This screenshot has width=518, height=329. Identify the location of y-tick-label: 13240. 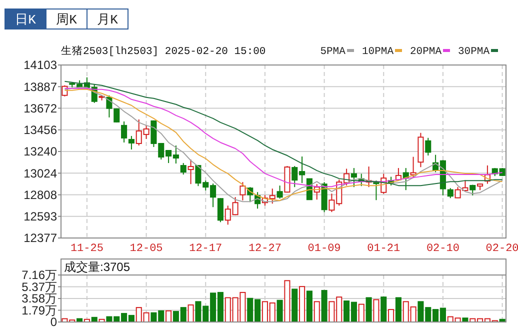
(41, 151).